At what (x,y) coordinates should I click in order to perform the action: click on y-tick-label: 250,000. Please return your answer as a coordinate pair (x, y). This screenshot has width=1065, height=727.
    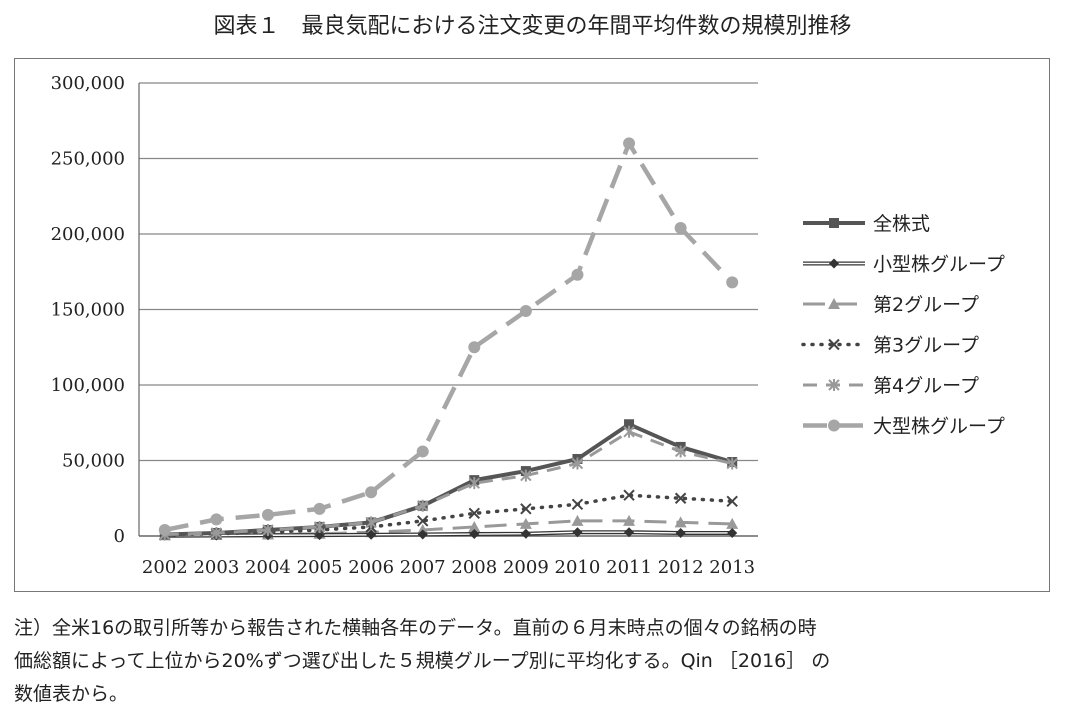
    Looking at the image, I should click on (88, 159).